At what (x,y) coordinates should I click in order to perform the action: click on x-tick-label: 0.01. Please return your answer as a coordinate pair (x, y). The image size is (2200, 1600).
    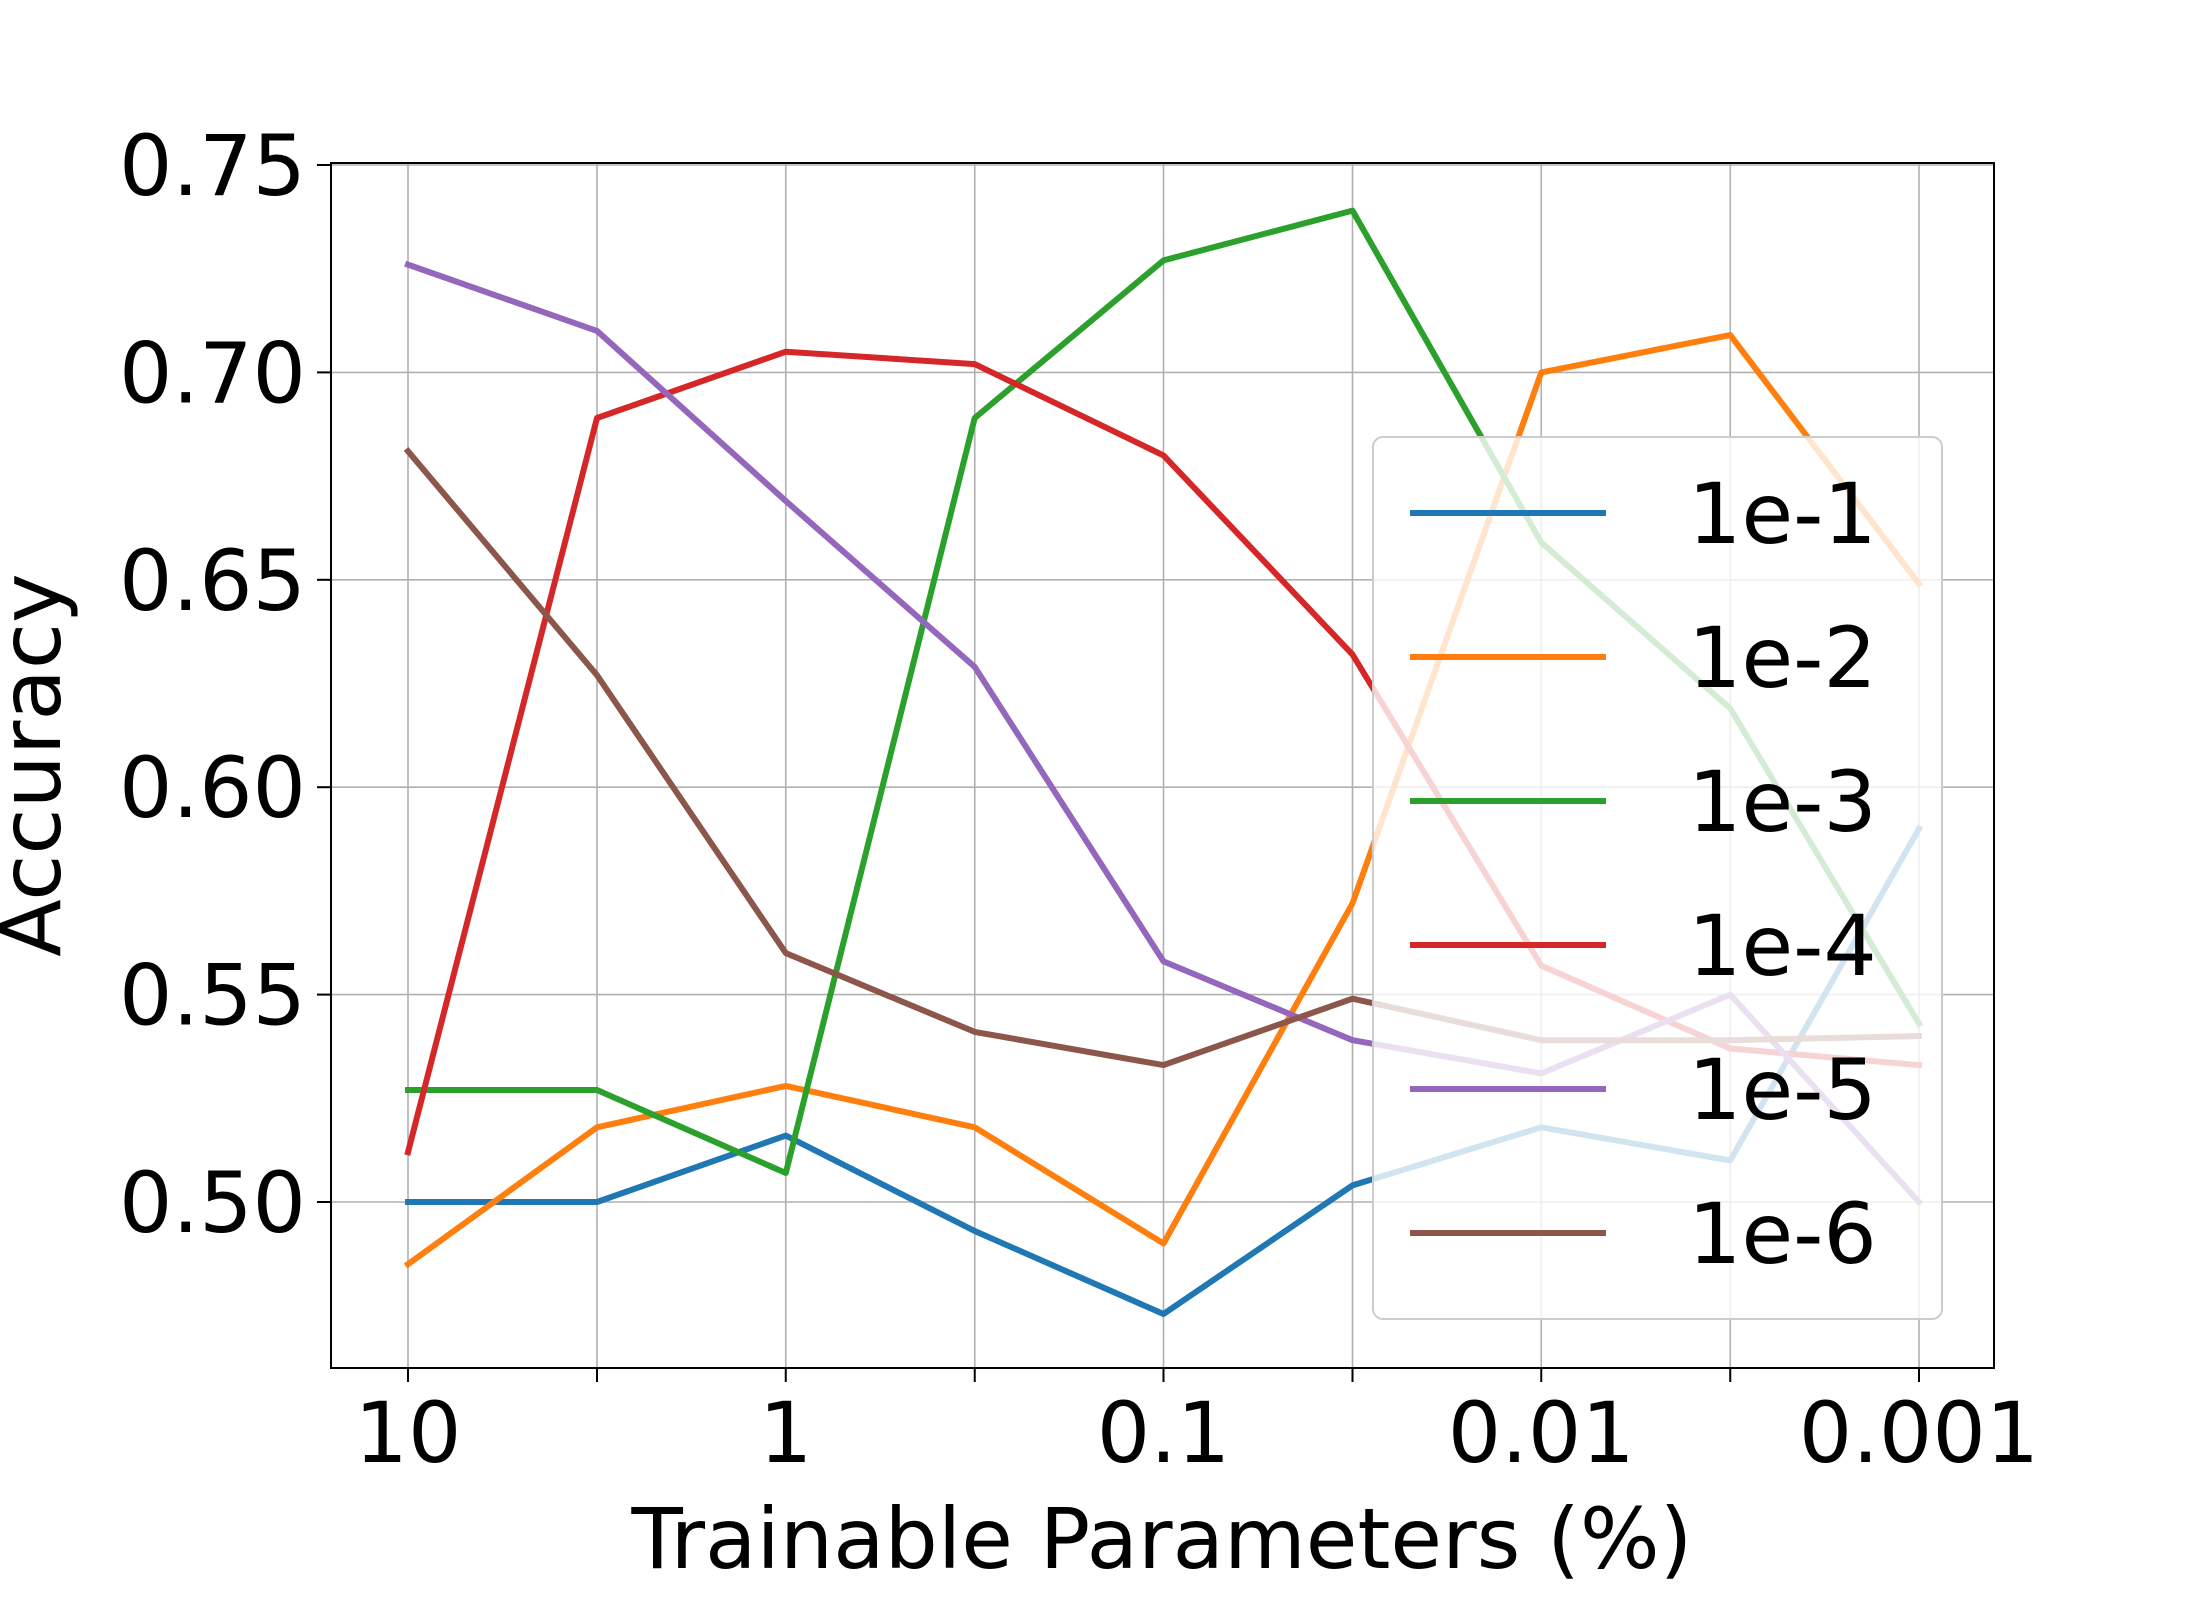
    Looking at the image, I should click on (1541, 1433).